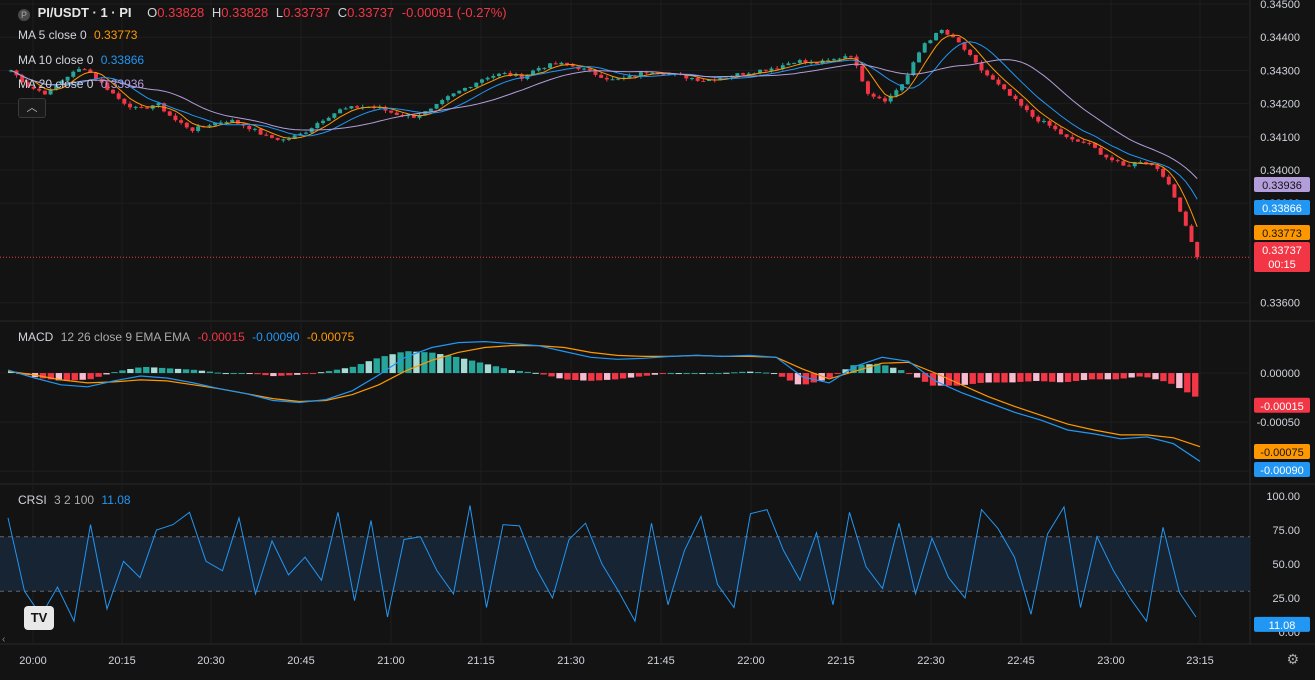 The image size is (1315, 680). I want to click on ma20-legend: MA 20 close 0 0.33936, so click(83, 84).